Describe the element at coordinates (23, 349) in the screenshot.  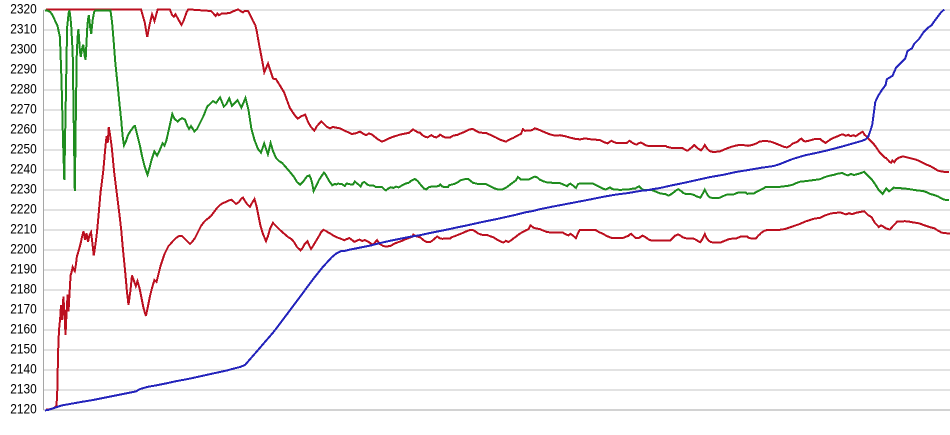
I see `svg-text: 2150` at that location.